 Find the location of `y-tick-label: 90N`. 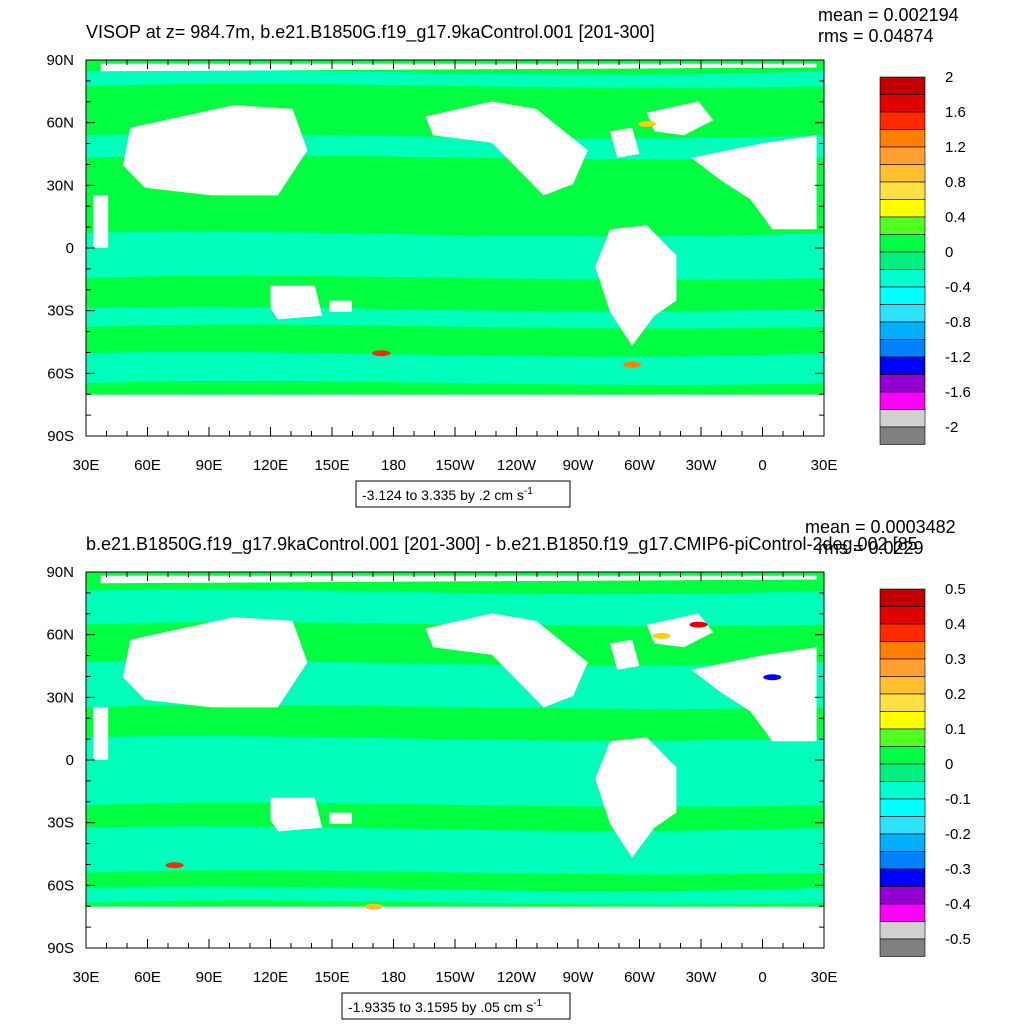

y-tick-label: 90N is located at coordinates (60, 60).